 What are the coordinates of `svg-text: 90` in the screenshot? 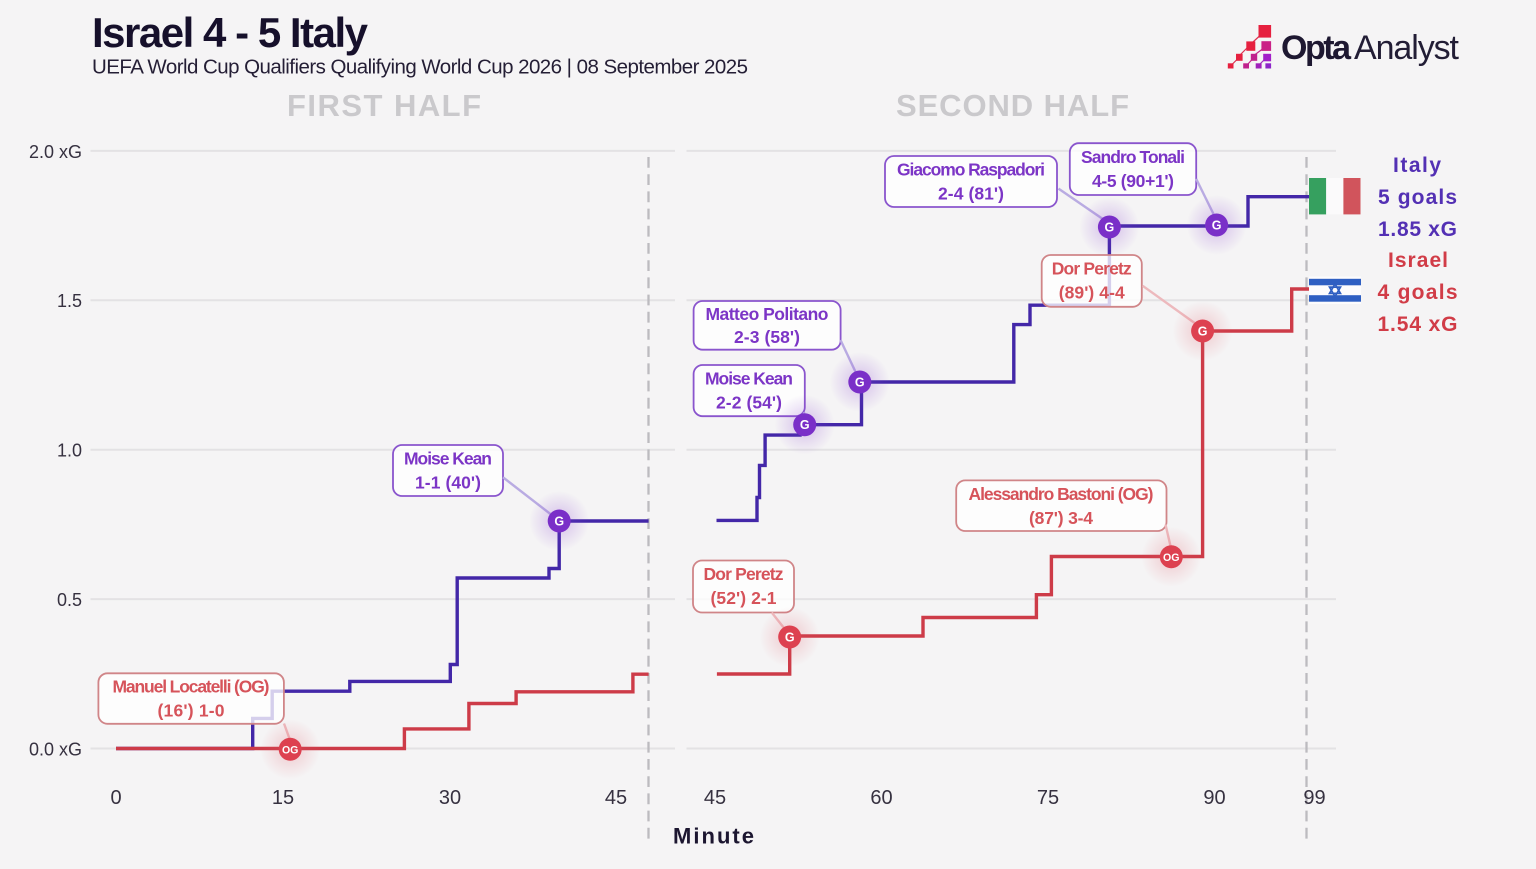 It's located at (1214, 798).